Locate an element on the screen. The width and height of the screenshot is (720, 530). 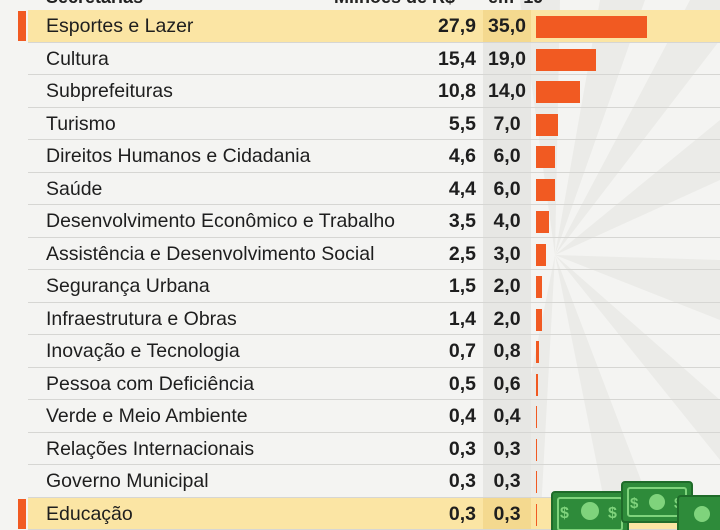
table-row: Subprefeituras 10,8 14,0 is located at coordinates (360, 91).